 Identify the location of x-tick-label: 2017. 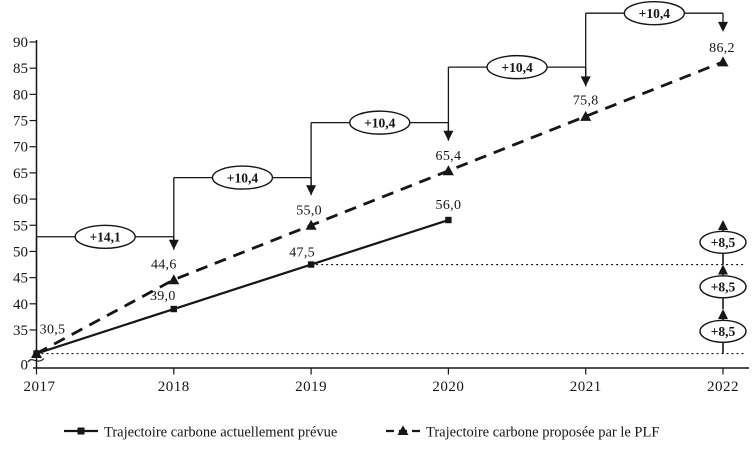
(40, 387).